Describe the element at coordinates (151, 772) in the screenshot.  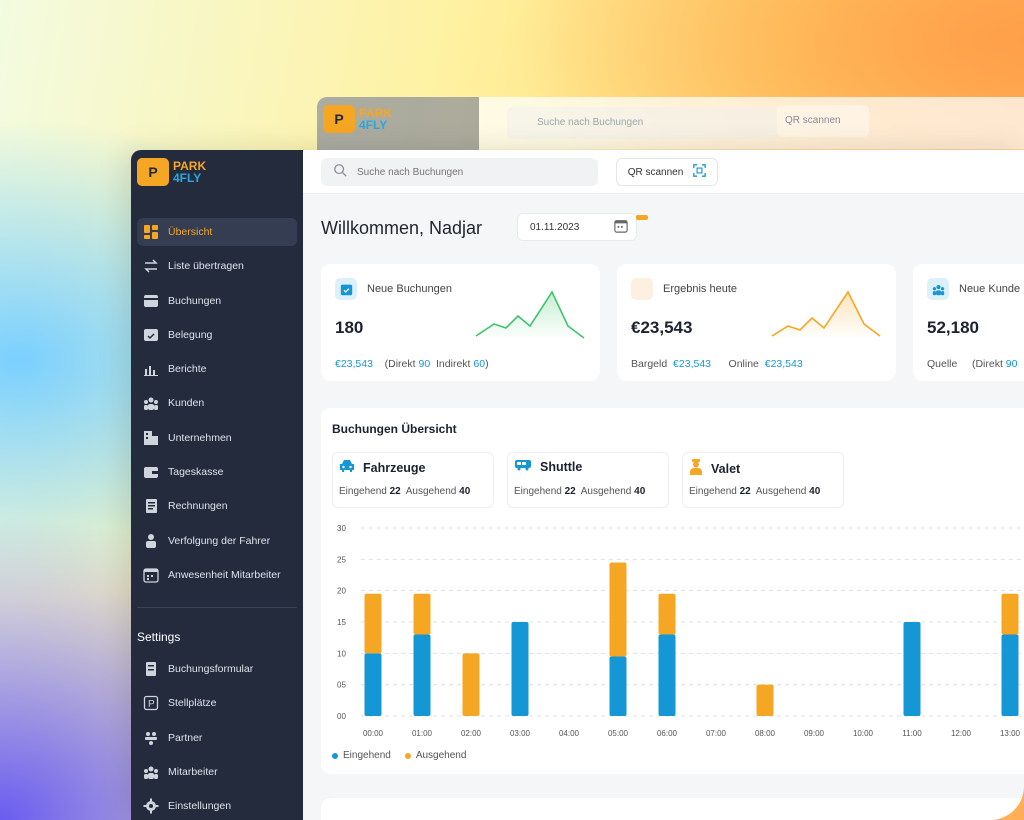
I see `staff-icon` at that location.